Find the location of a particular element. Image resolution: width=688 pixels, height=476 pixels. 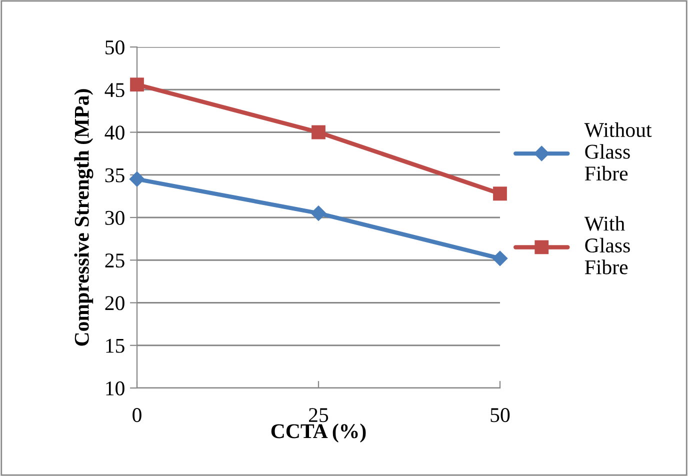

y-tick-label: 10 is located at coordinates (115, 388).